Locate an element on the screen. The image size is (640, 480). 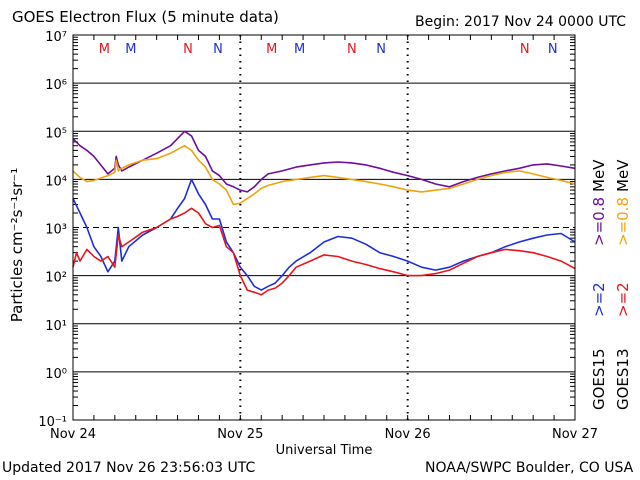
x-tick-label: Nov 25 is located at coordinates (240, 434).